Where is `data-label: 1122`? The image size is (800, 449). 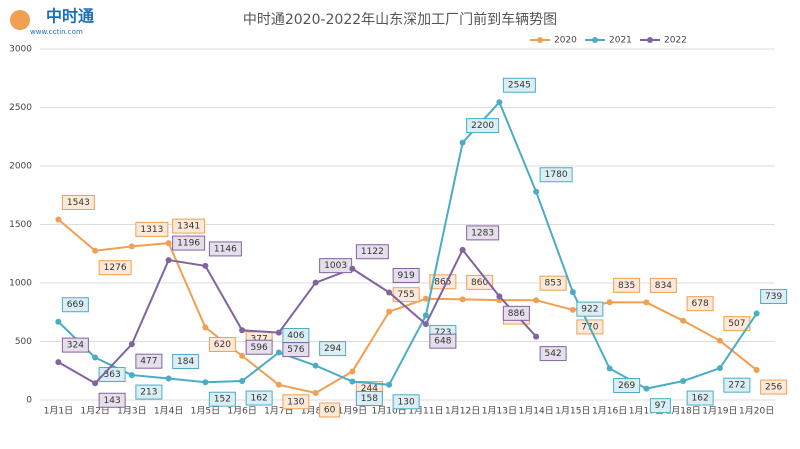 data-label: 1122 is located at coordinates (372, 252).